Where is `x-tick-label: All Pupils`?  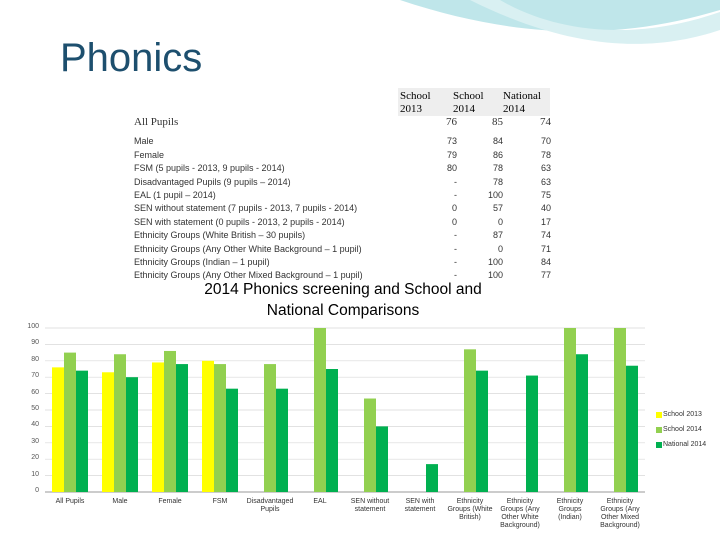 x-tick-label: All Pupils is located at coordinates (70, 501).